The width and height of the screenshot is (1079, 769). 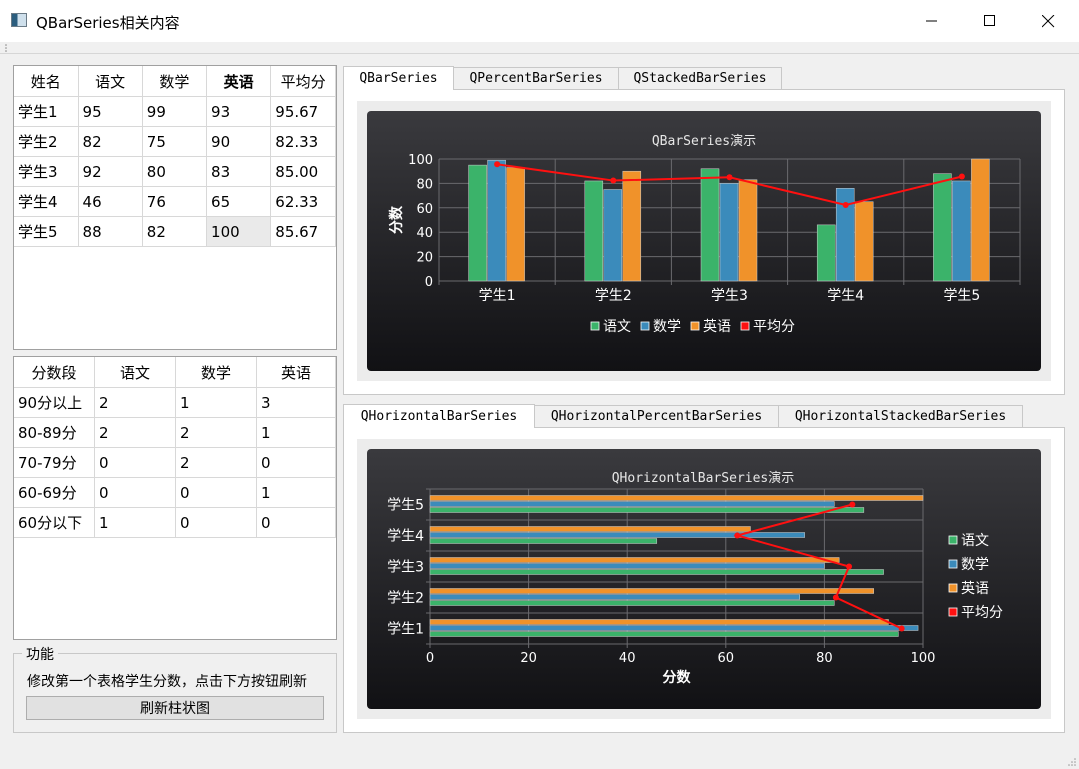 I want to click on table-cell: 3, so click(x=296, y=402).